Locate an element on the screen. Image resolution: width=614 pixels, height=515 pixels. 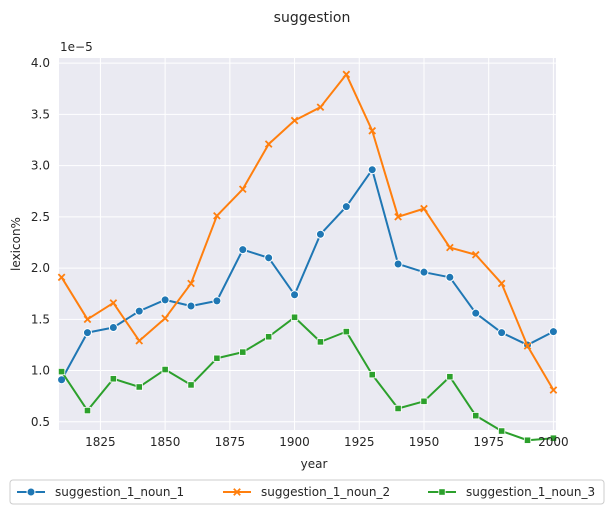
chart-title: suggestion is located at coordinates (312, 18).